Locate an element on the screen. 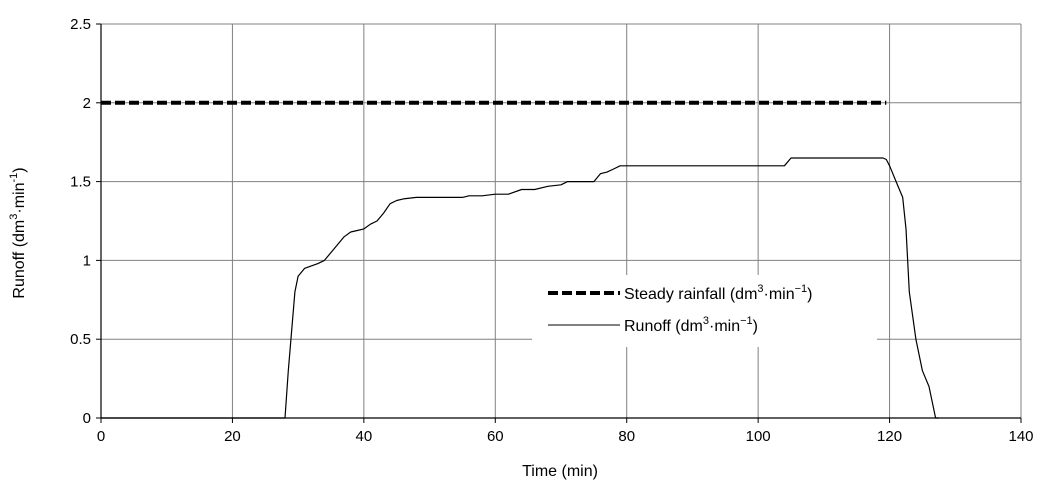 The height and width of the screenshot is (486, 1039). x-tick-label: 100 is located at coordinates (758, 436).